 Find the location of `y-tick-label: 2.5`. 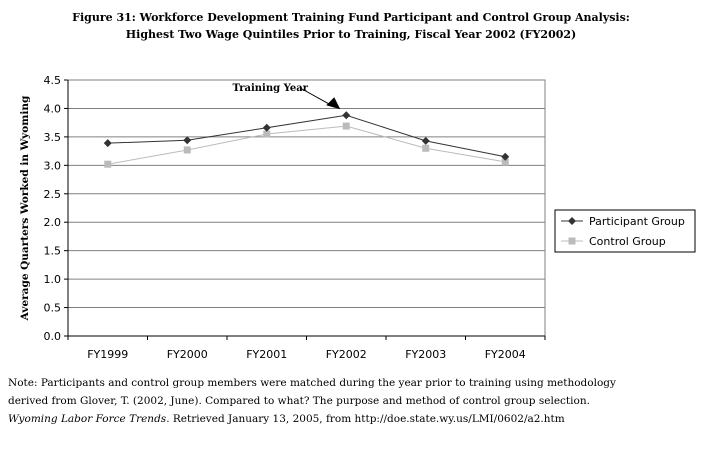

y-tick-label: 2.5 is located at coordinates (53, 194).